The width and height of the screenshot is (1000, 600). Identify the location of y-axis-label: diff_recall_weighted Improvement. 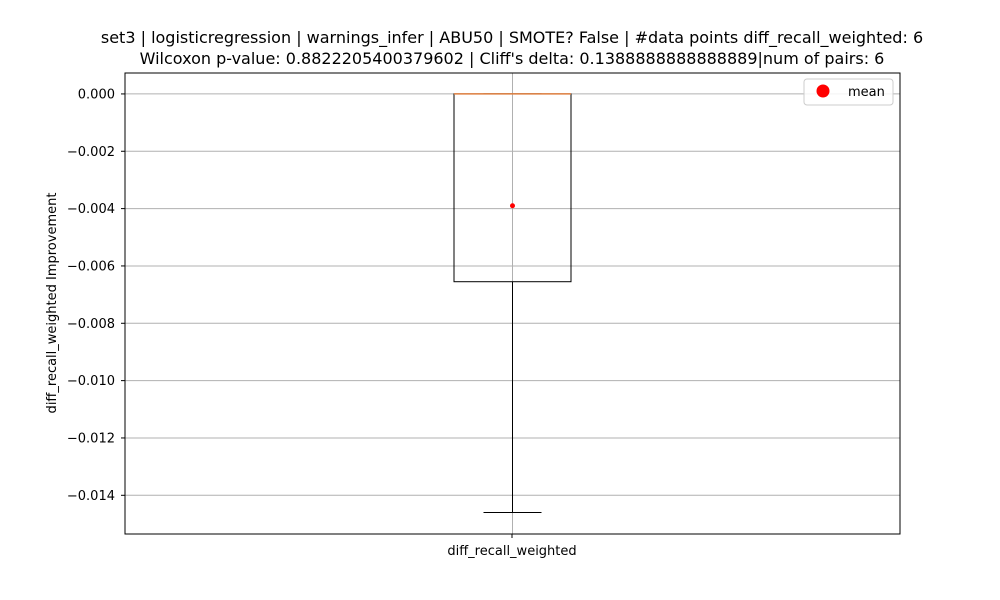
(52, 303).